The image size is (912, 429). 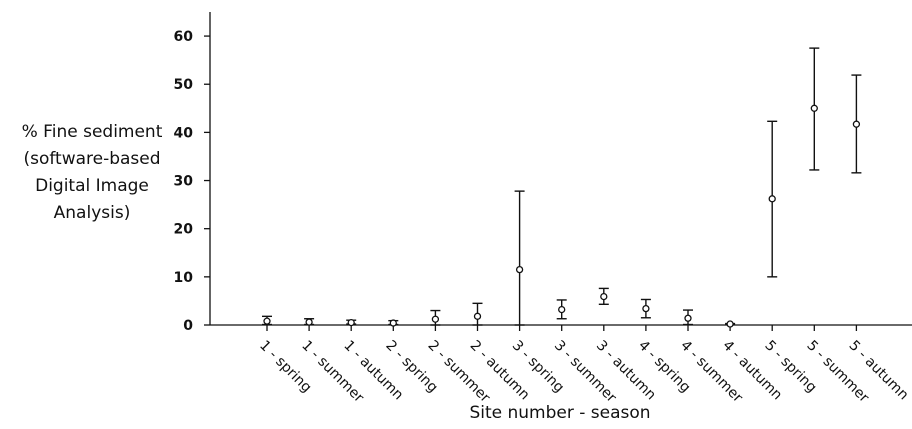 I want to click on y-tick-label: 0, so click(x=188, y=326).